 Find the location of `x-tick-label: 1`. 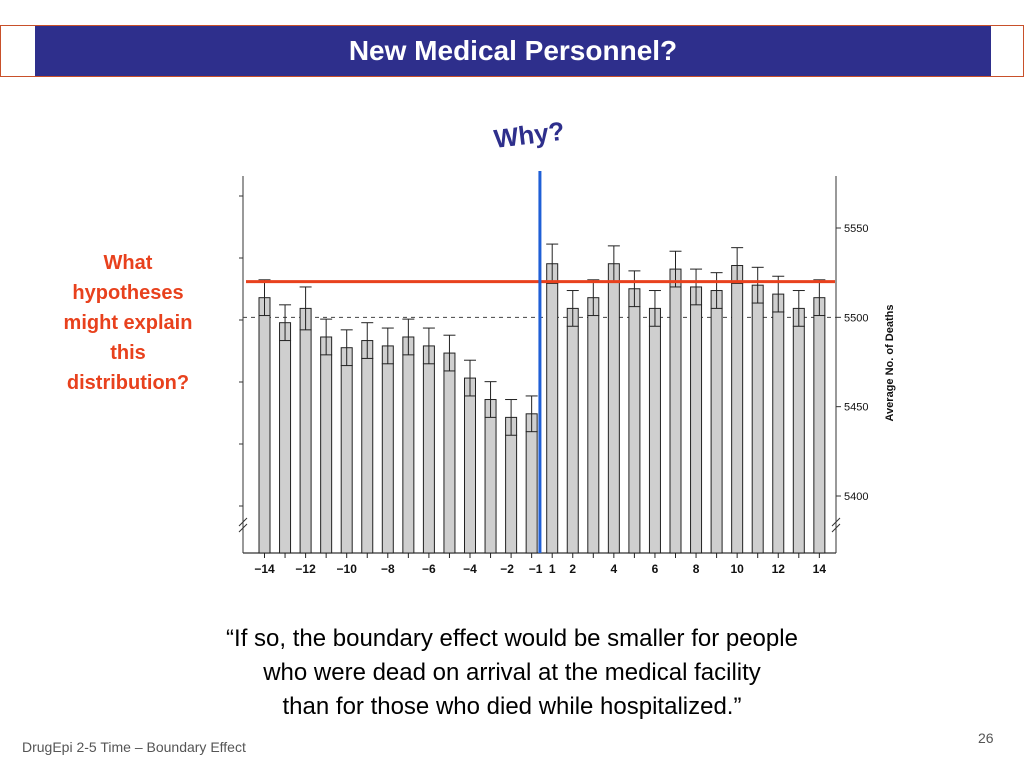

x-tick-label: 1 is located at coordinates (552, 569).